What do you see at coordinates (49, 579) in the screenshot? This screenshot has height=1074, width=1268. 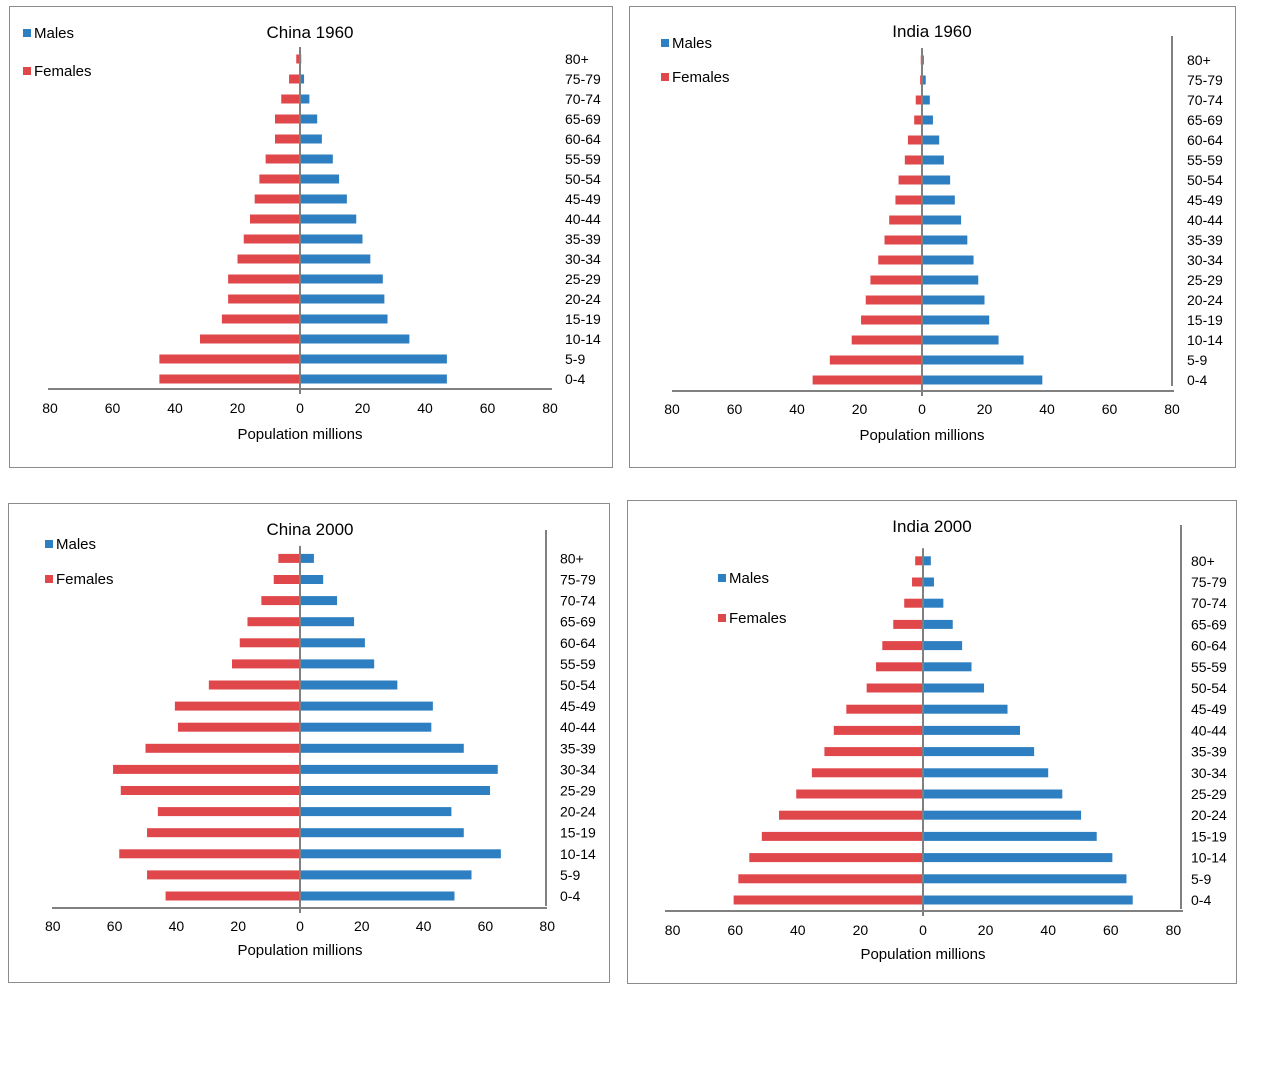 I see `legend-swatch-females` at bounding box center [49, 579].